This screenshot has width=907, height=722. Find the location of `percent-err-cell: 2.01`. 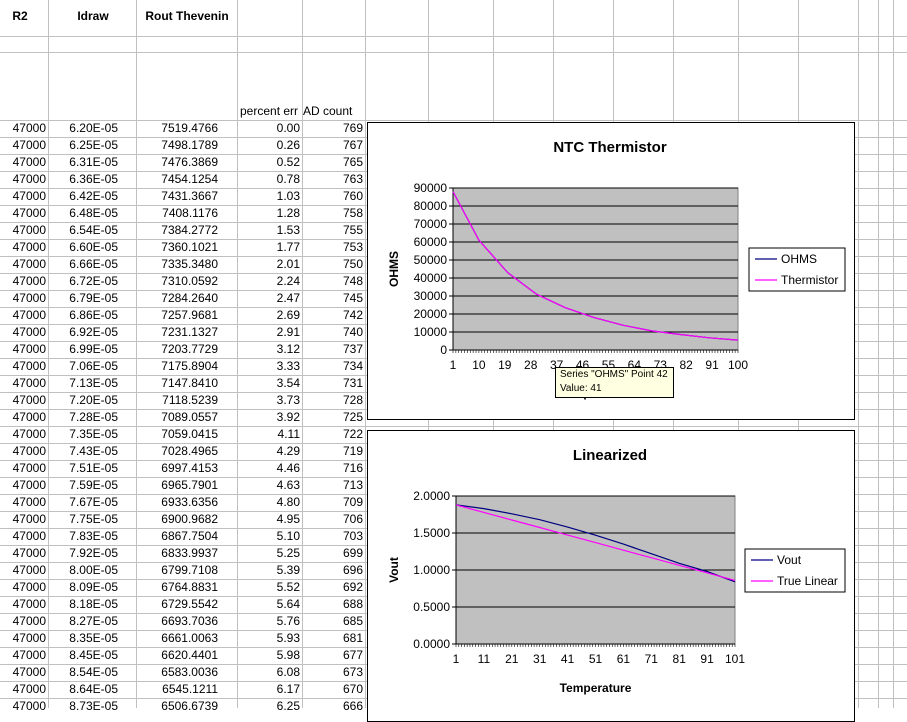

percent-err-cell: 2.01 is located at coordinates (288, 264).